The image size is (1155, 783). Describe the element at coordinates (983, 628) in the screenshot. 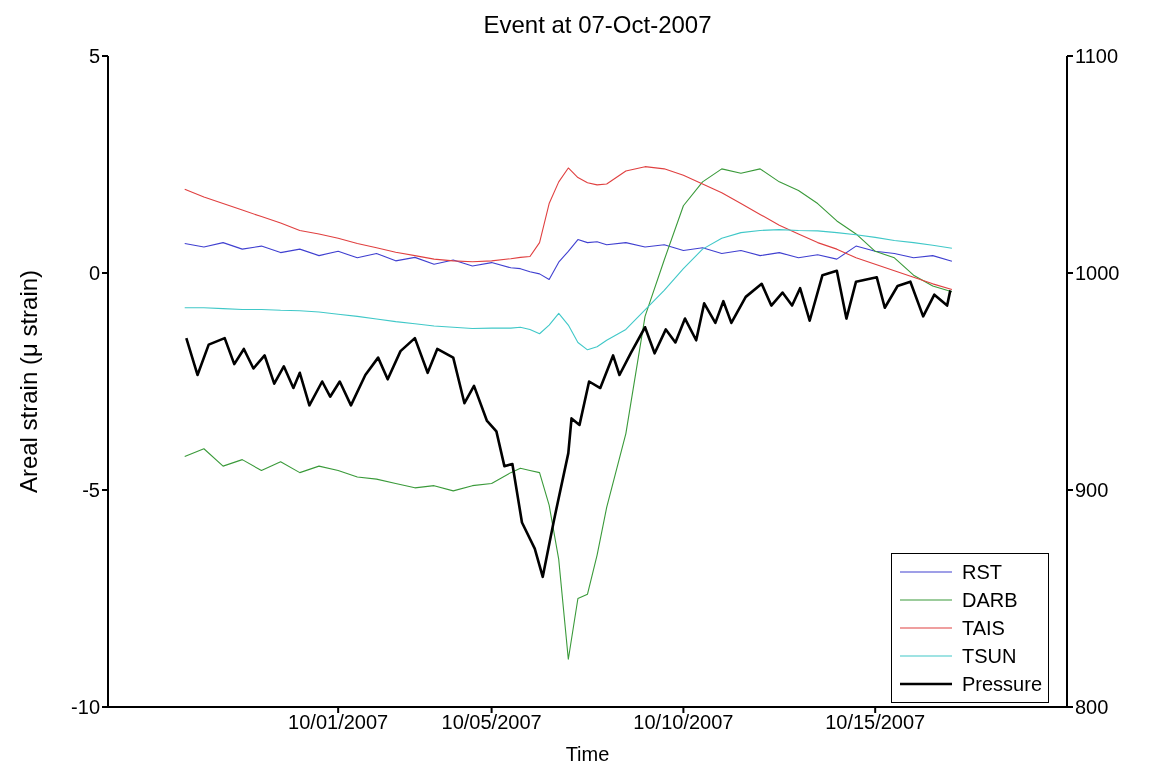

I see `legend-label: TAIS` at that location.